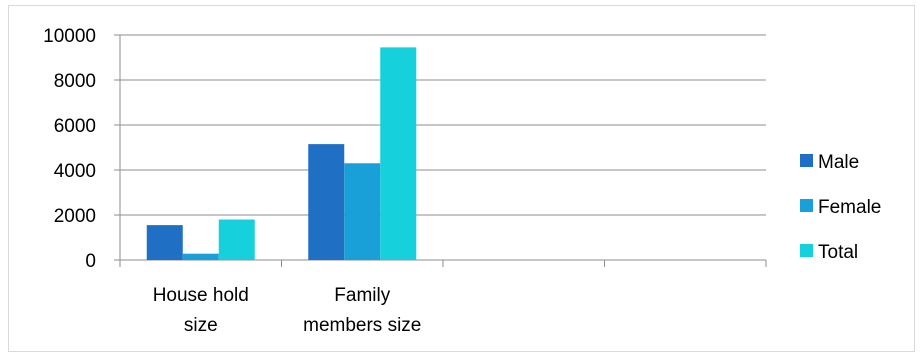 This screenshot has width=924, height=358. Describe the element at coordinates (838, 252) in the screenshot. I see `legend-label: Total` at that location.